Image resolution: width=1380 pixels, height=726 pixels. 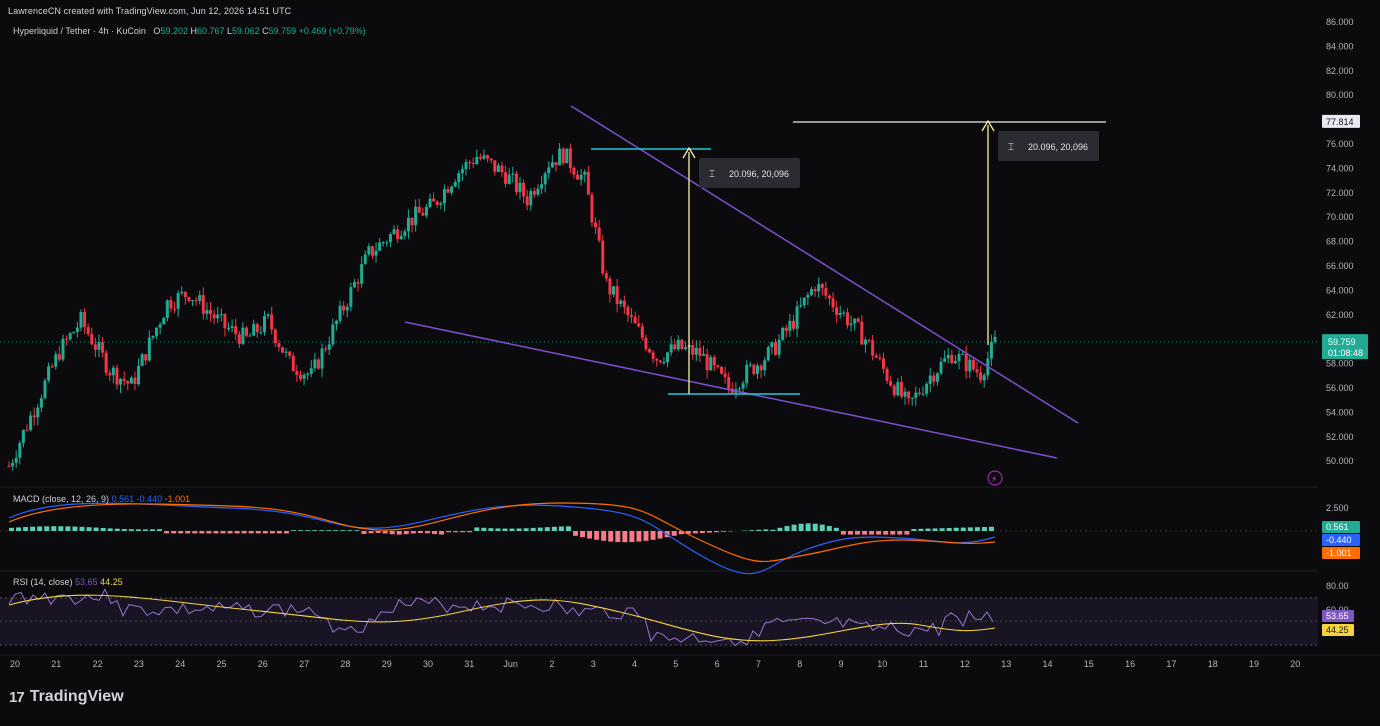 What do you see at coordinates (1340, 122) in the screenshot?
I see `target-price-label: 77.814` at bounding box center [1340, 122].